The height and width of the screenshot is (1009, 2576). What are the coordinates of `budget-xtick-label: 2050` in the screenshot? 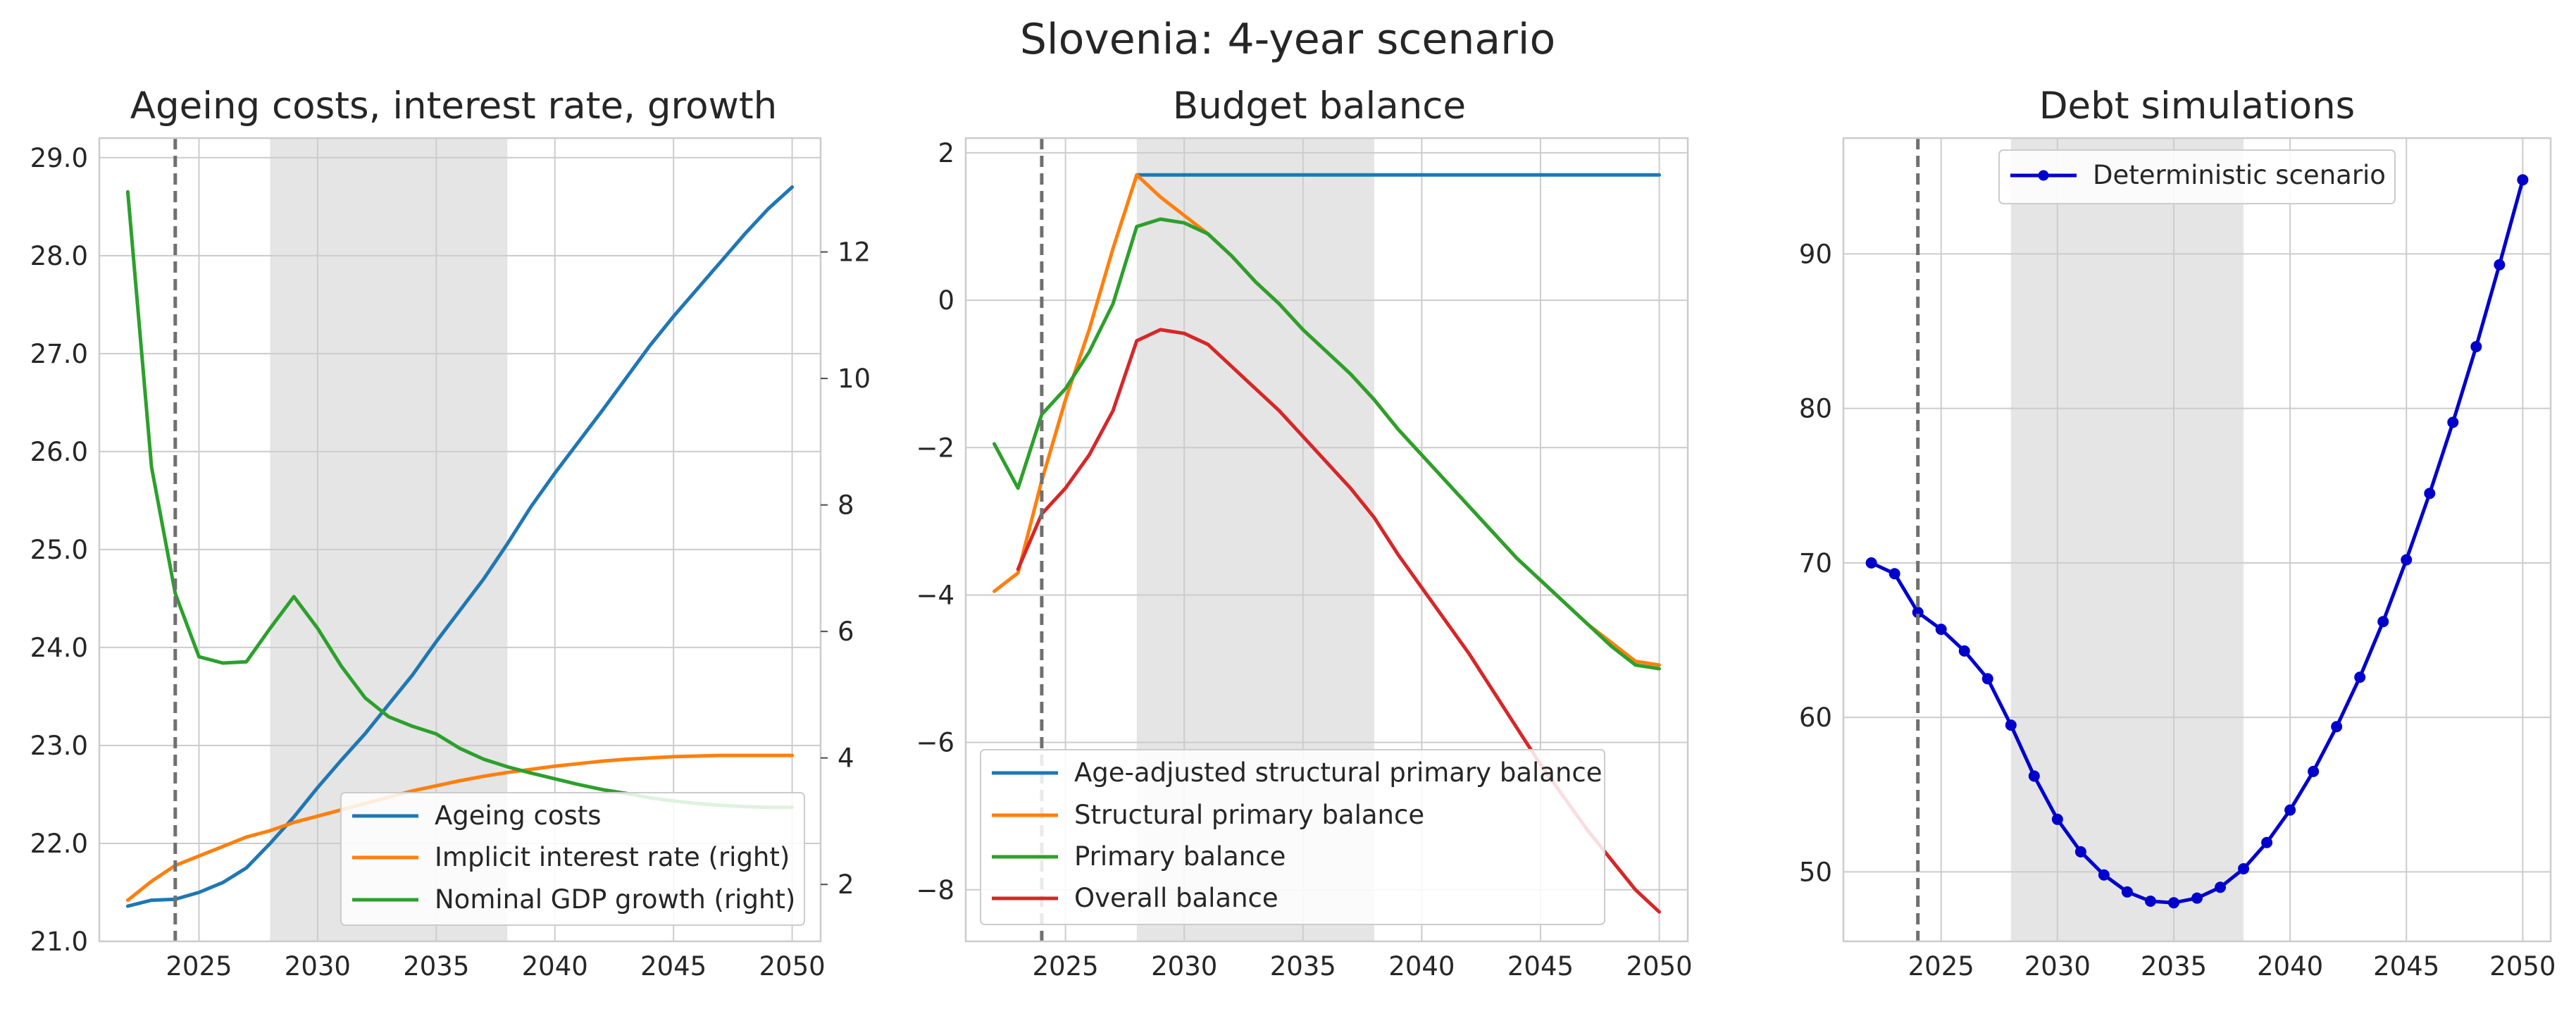 It's located at (1659, 966).